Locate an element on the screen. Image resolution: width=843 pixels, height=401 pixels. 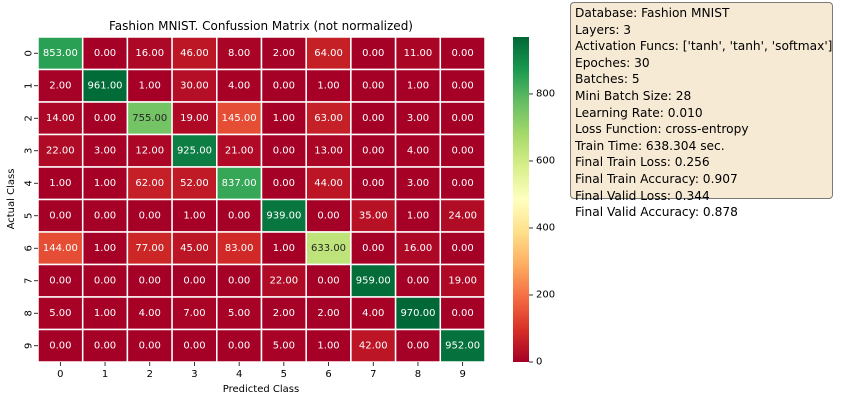
cell-value-label: 970.00 is located at coordinates (417, 313).